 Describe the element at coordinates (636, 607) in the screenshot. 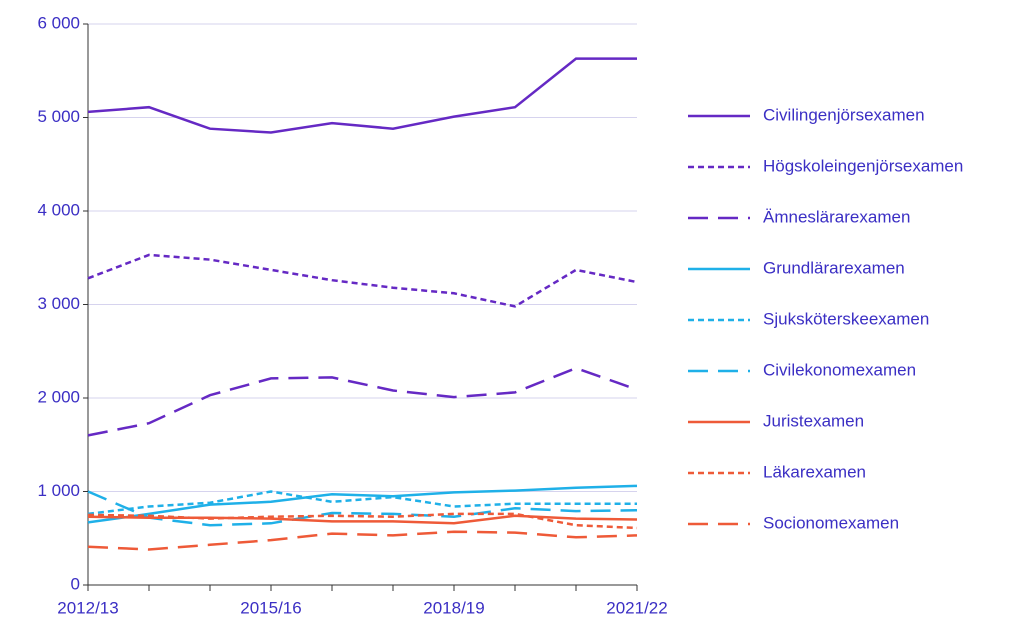

I see `x-tick-label: 2021/22` at that location.